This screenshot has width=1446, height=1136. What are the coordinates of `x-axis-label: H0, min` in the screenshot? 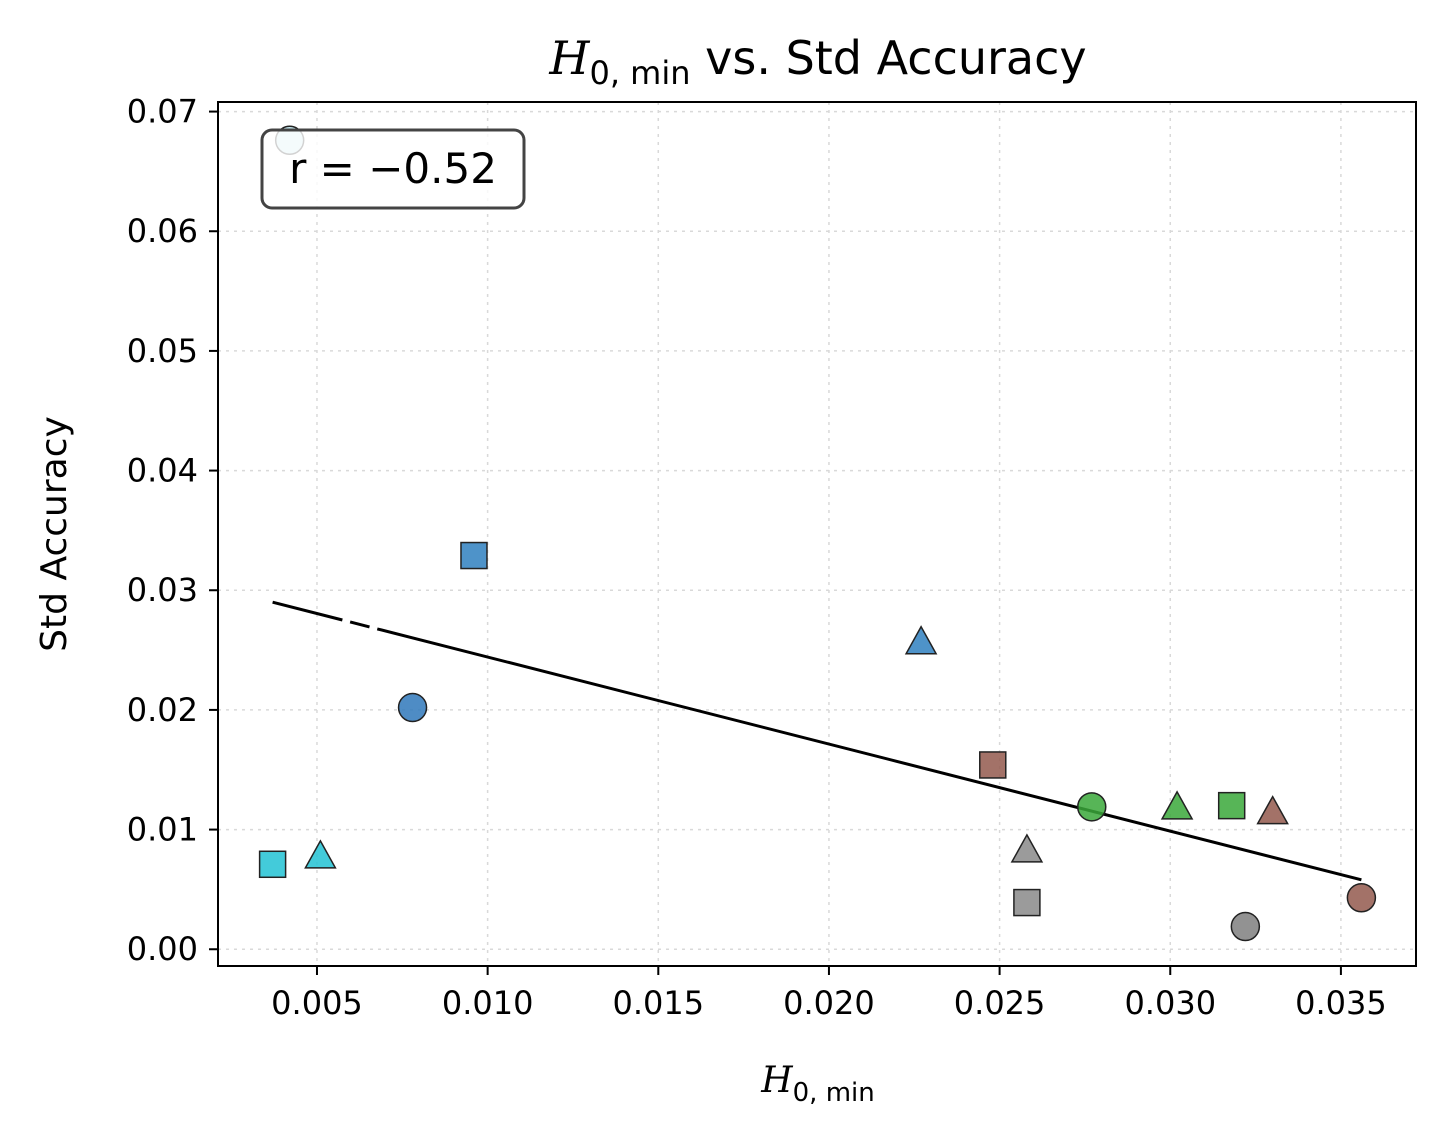 It's located at (817, 1084).